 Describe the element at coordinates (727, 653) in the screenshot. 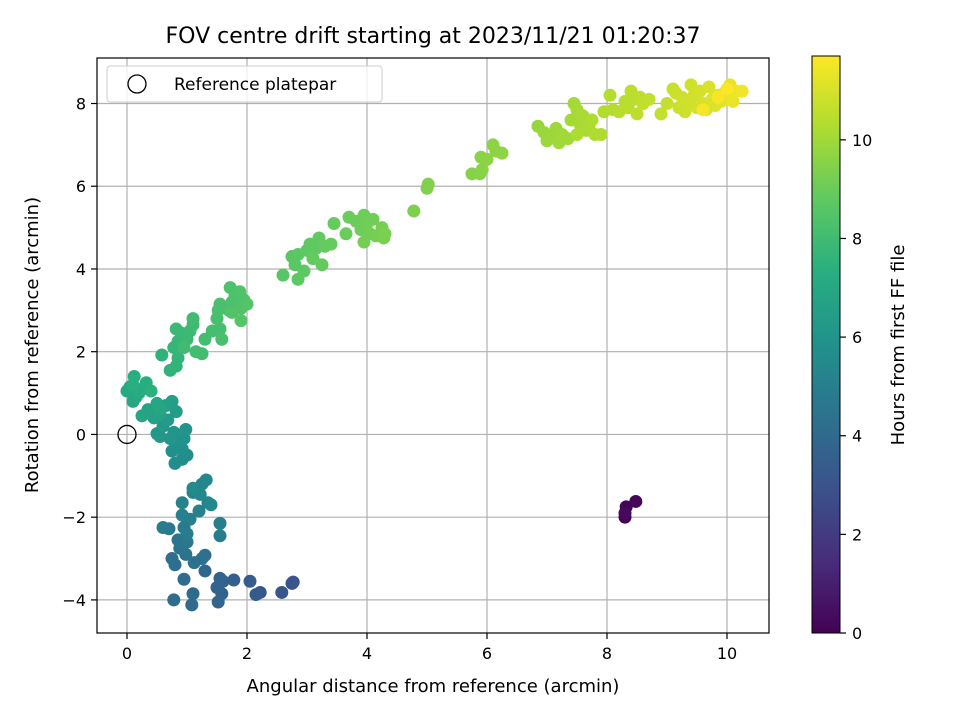

I see `x-tick-label: 10` at that location.